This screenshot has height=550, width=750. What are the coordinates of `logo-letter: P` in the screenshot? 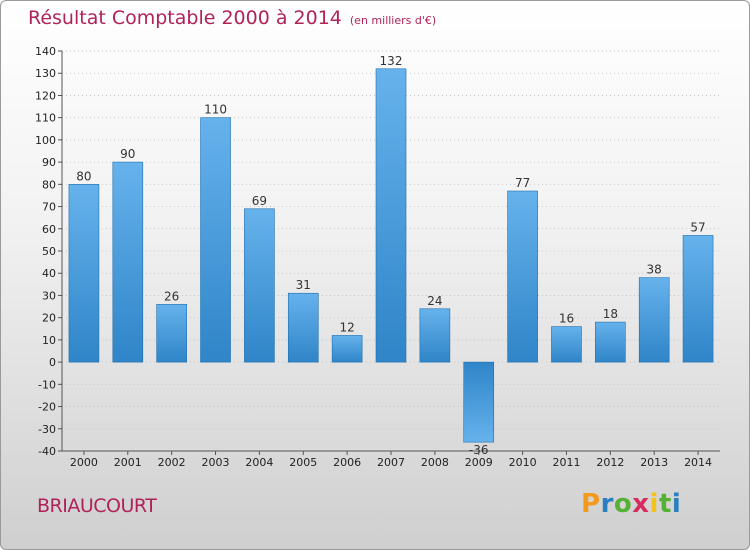 It's located at (591, 504).